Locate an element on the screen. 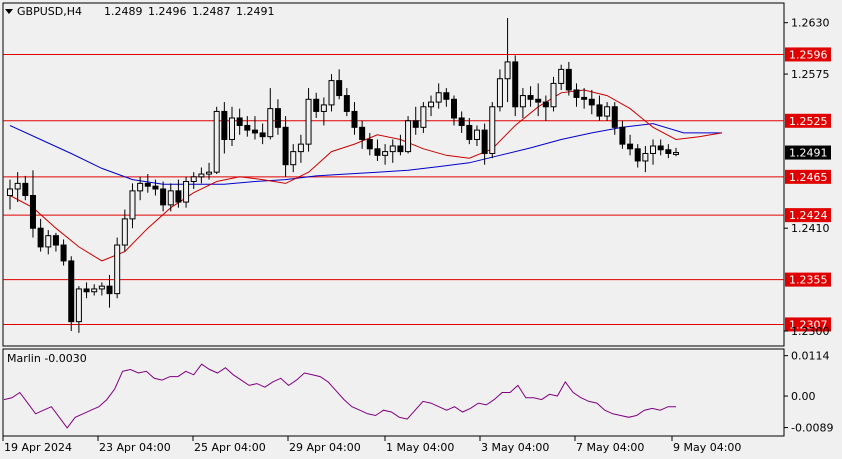  symbol-timeframe: GBPUSD,H4 is located at coordinates (49, 11).